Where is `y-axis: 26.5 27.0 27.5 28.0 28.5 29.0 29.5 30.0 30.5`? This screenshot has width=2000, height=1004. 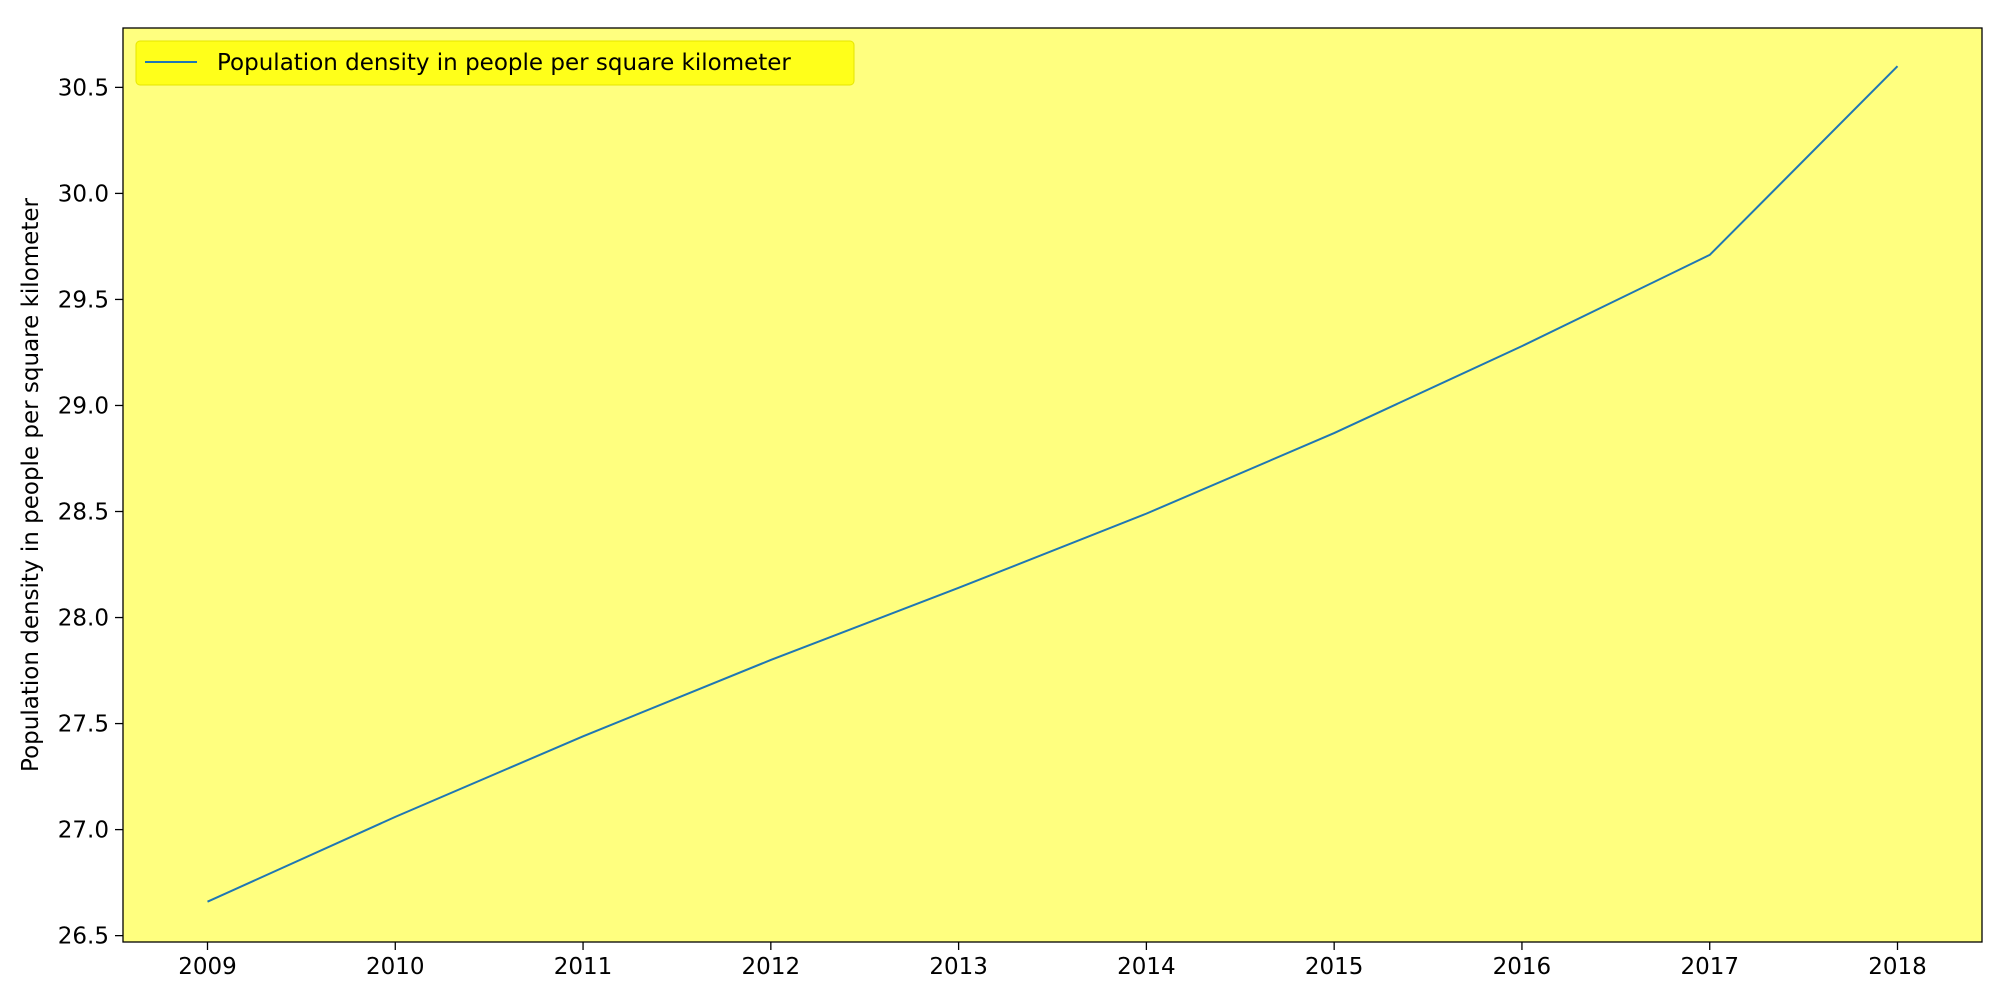 y-axis: 26.5 27.0 27.5 28.0 28.5 29.0 29.5 30.0 30.5 is located at coordinates (90, 512).